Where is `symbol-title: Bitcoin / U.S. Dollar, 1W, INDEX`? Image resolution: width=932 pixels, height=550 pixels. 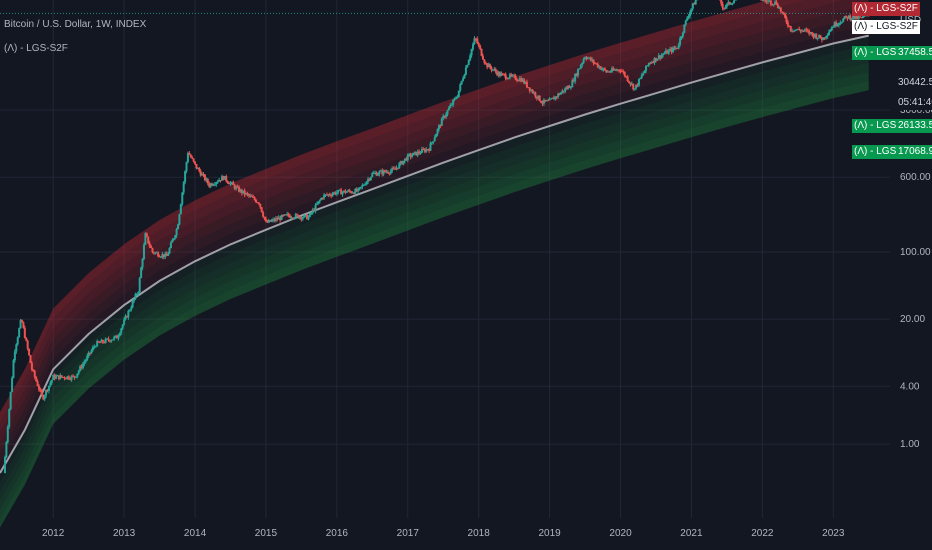
symbol-title: Bitcoin / U.S. Dollar, 1W, INDEX is located at coordinates (75, 24).